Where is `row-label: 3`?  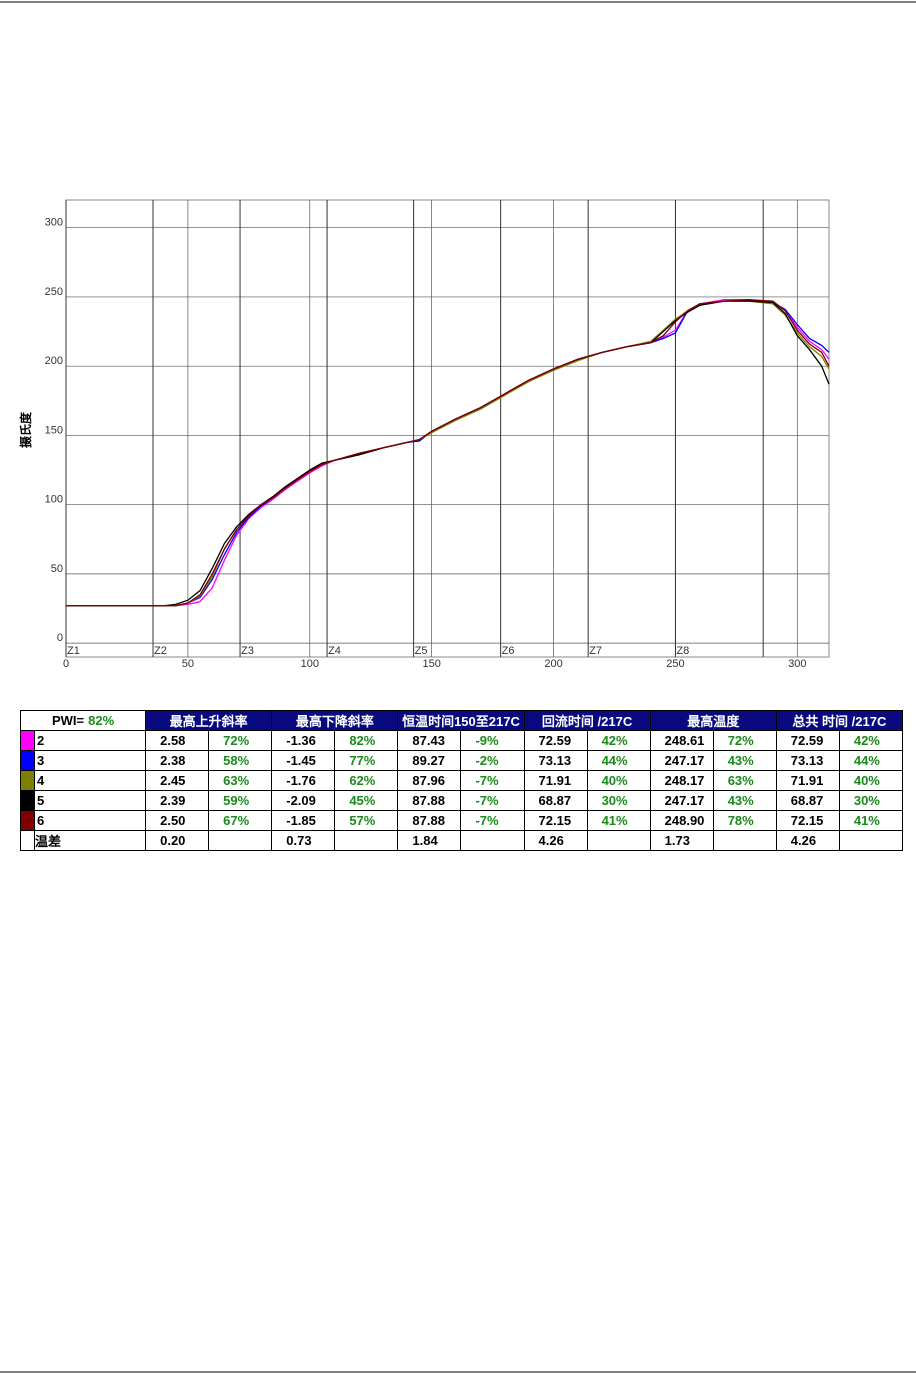 row-label: 3 is located at coordinates (90, 760).